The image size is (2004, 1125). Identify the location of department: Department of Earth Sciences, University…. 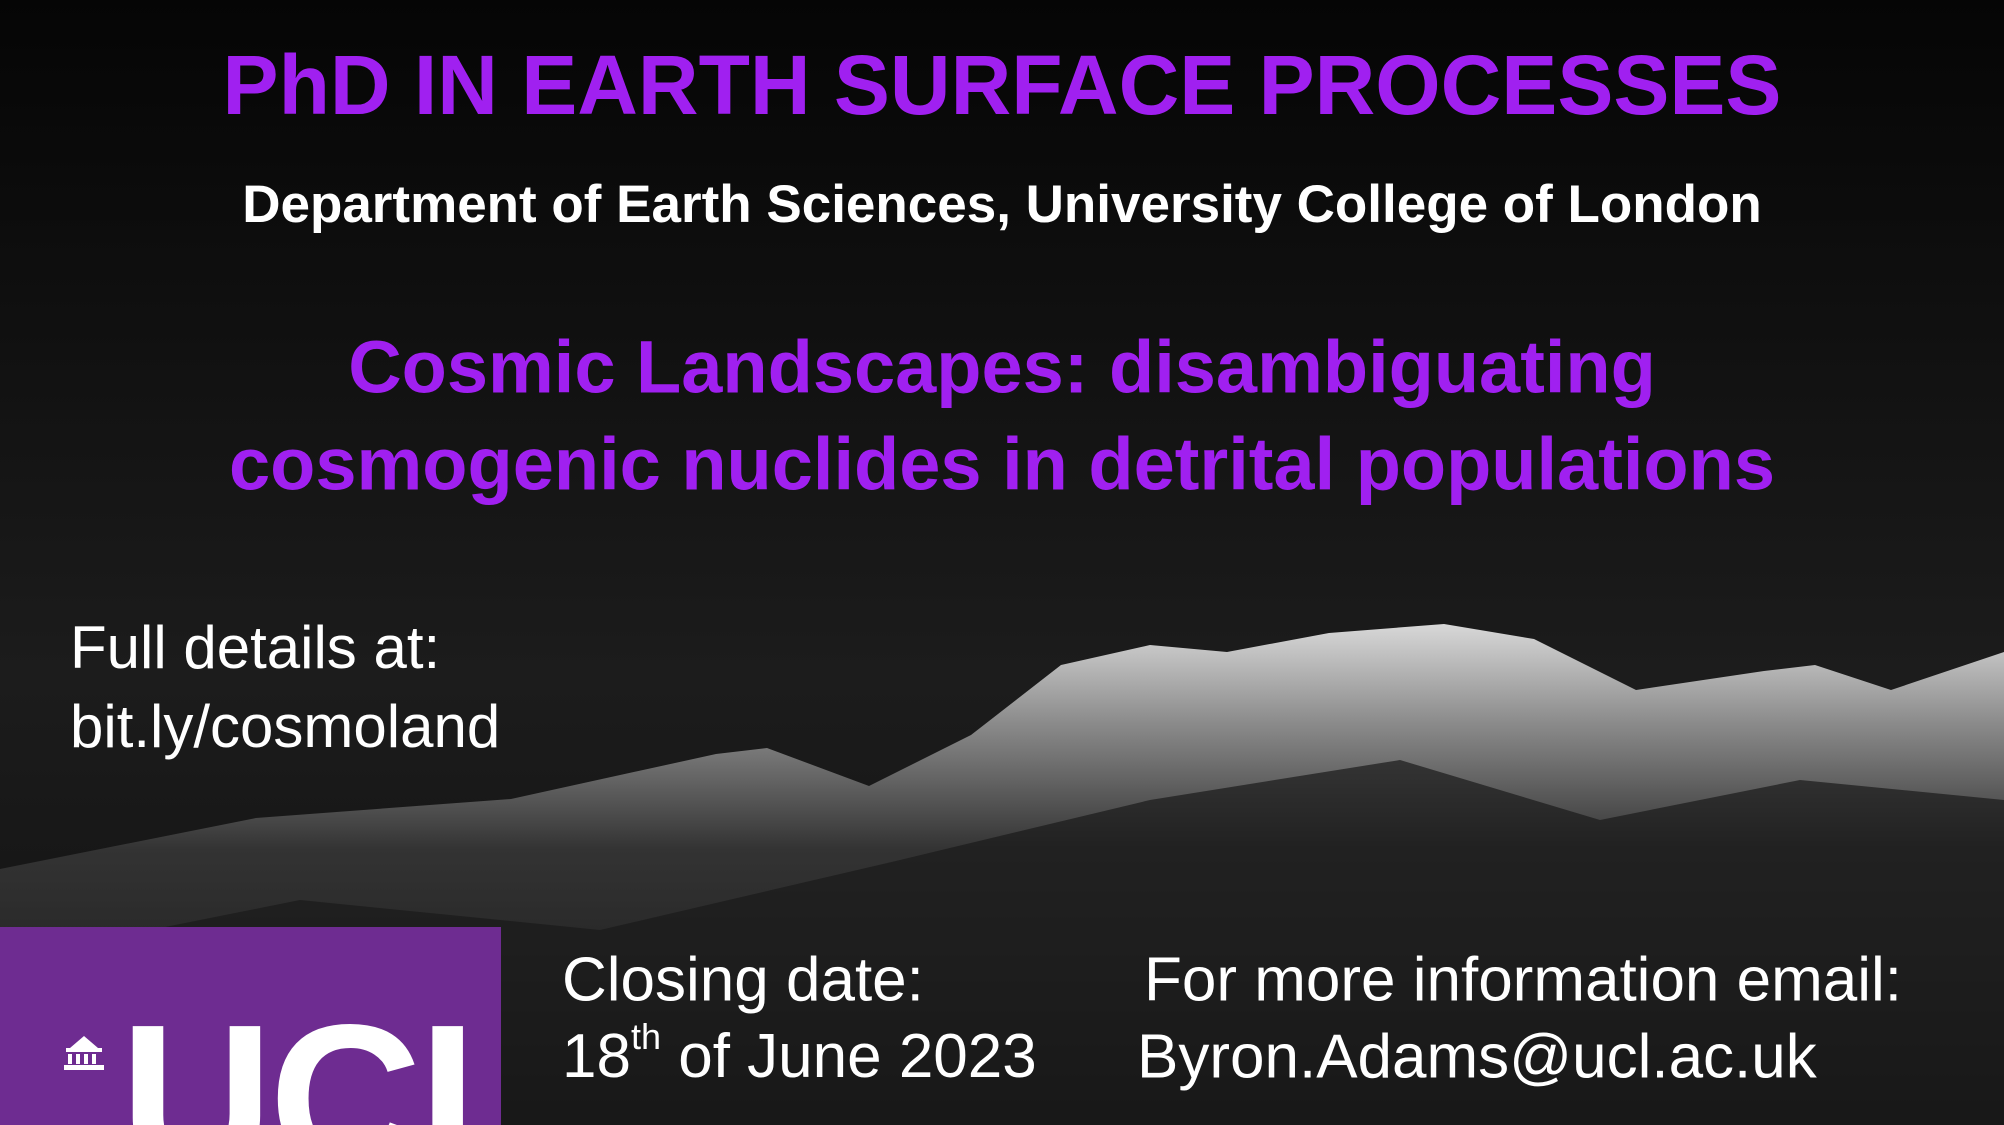
(1002, 204).